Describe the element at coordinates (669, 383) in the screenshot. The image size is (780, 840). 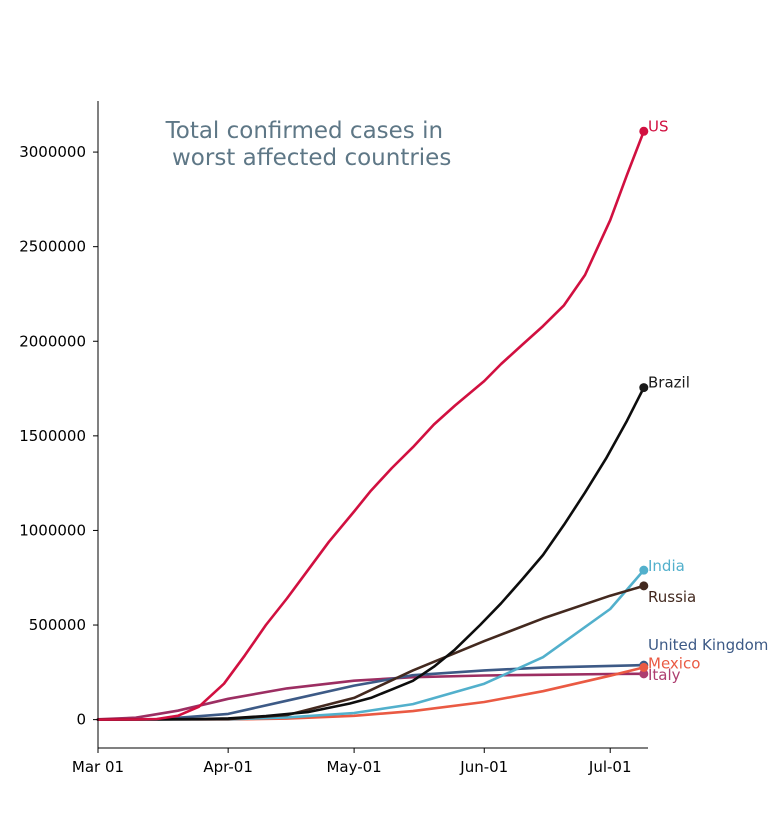
I see `series-end-label-brazil: Brazil` at that location.